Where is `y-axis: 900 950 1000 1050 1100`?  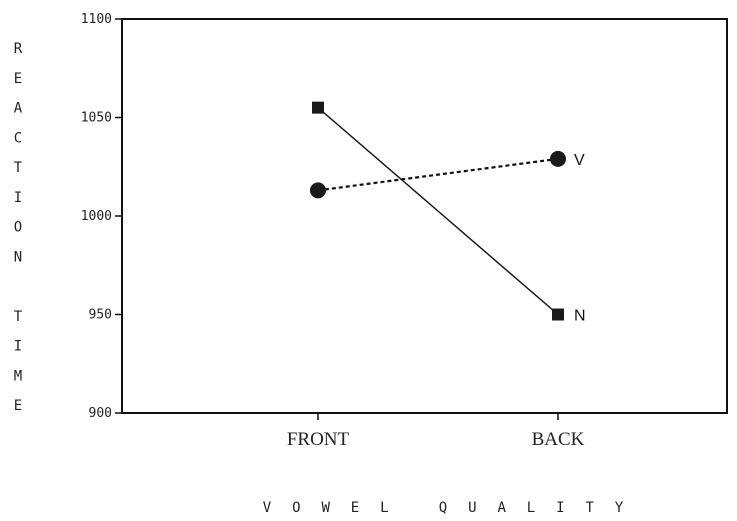 y-axis: 900 950 1000 1050 1100 is located at coordinates (101, 216).